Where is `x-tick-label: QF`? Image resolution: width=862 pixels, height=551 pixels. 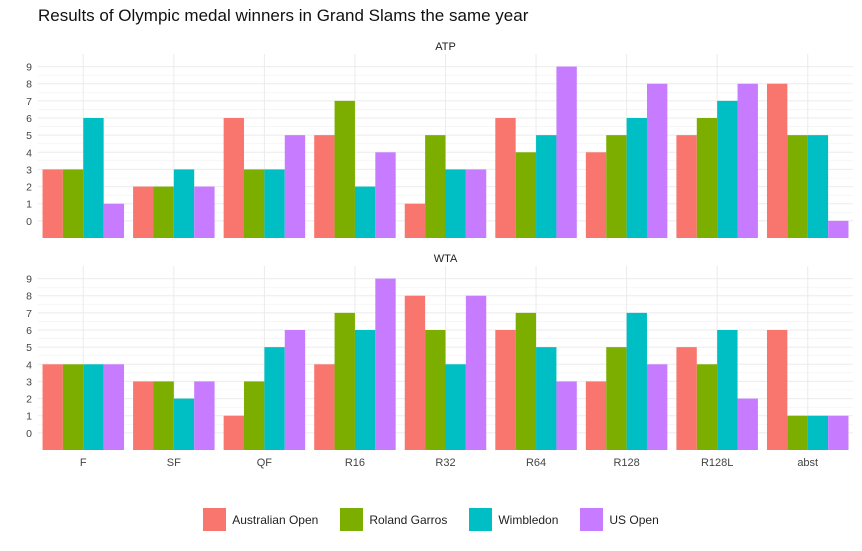
x-tick-label: QF is located at coordinates (265, 463).